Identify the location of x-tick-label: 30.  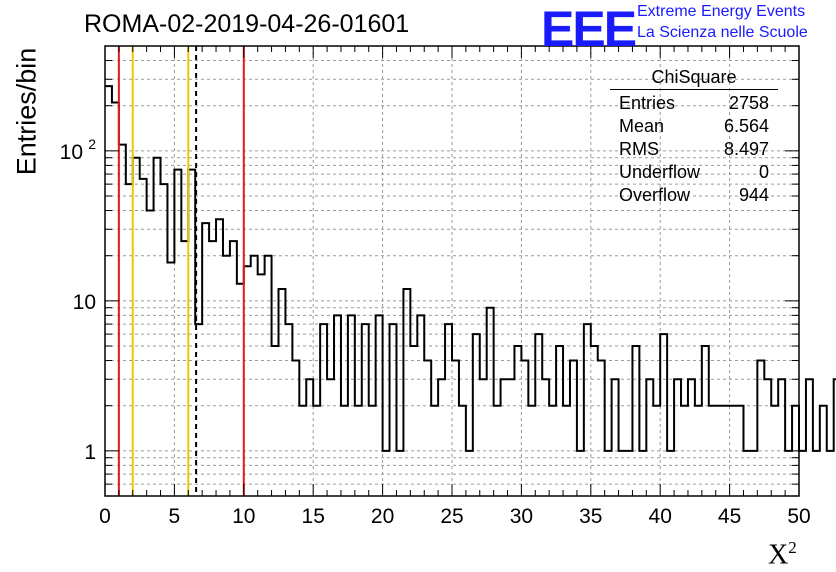
(521, 516).